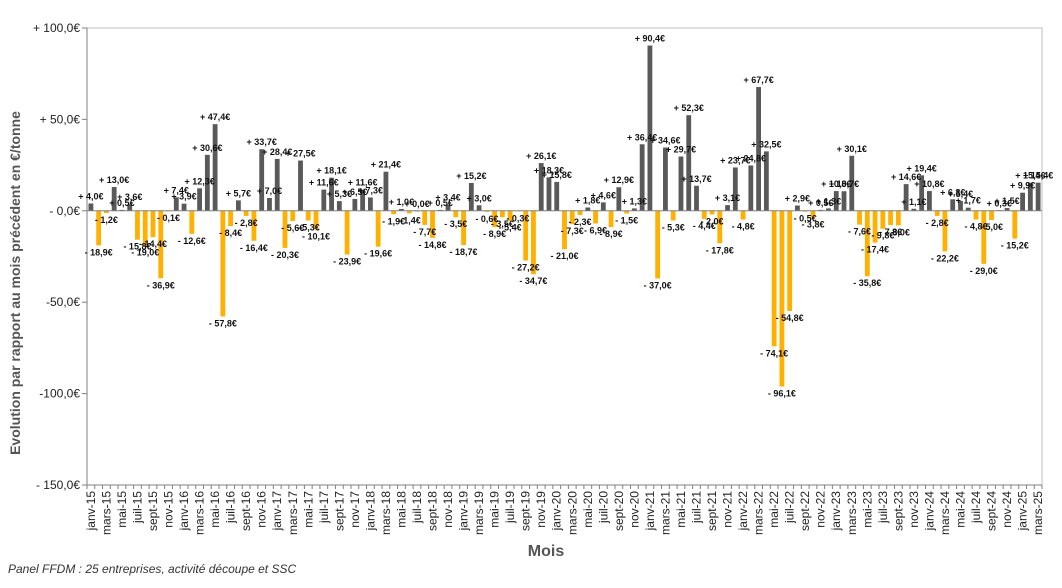 Image resolution: width=1062 pixels, height=588 pixels. Describe the element at coordinates (300, 154) in the screenshot. I see `data-label: + 27,5€` at that location.